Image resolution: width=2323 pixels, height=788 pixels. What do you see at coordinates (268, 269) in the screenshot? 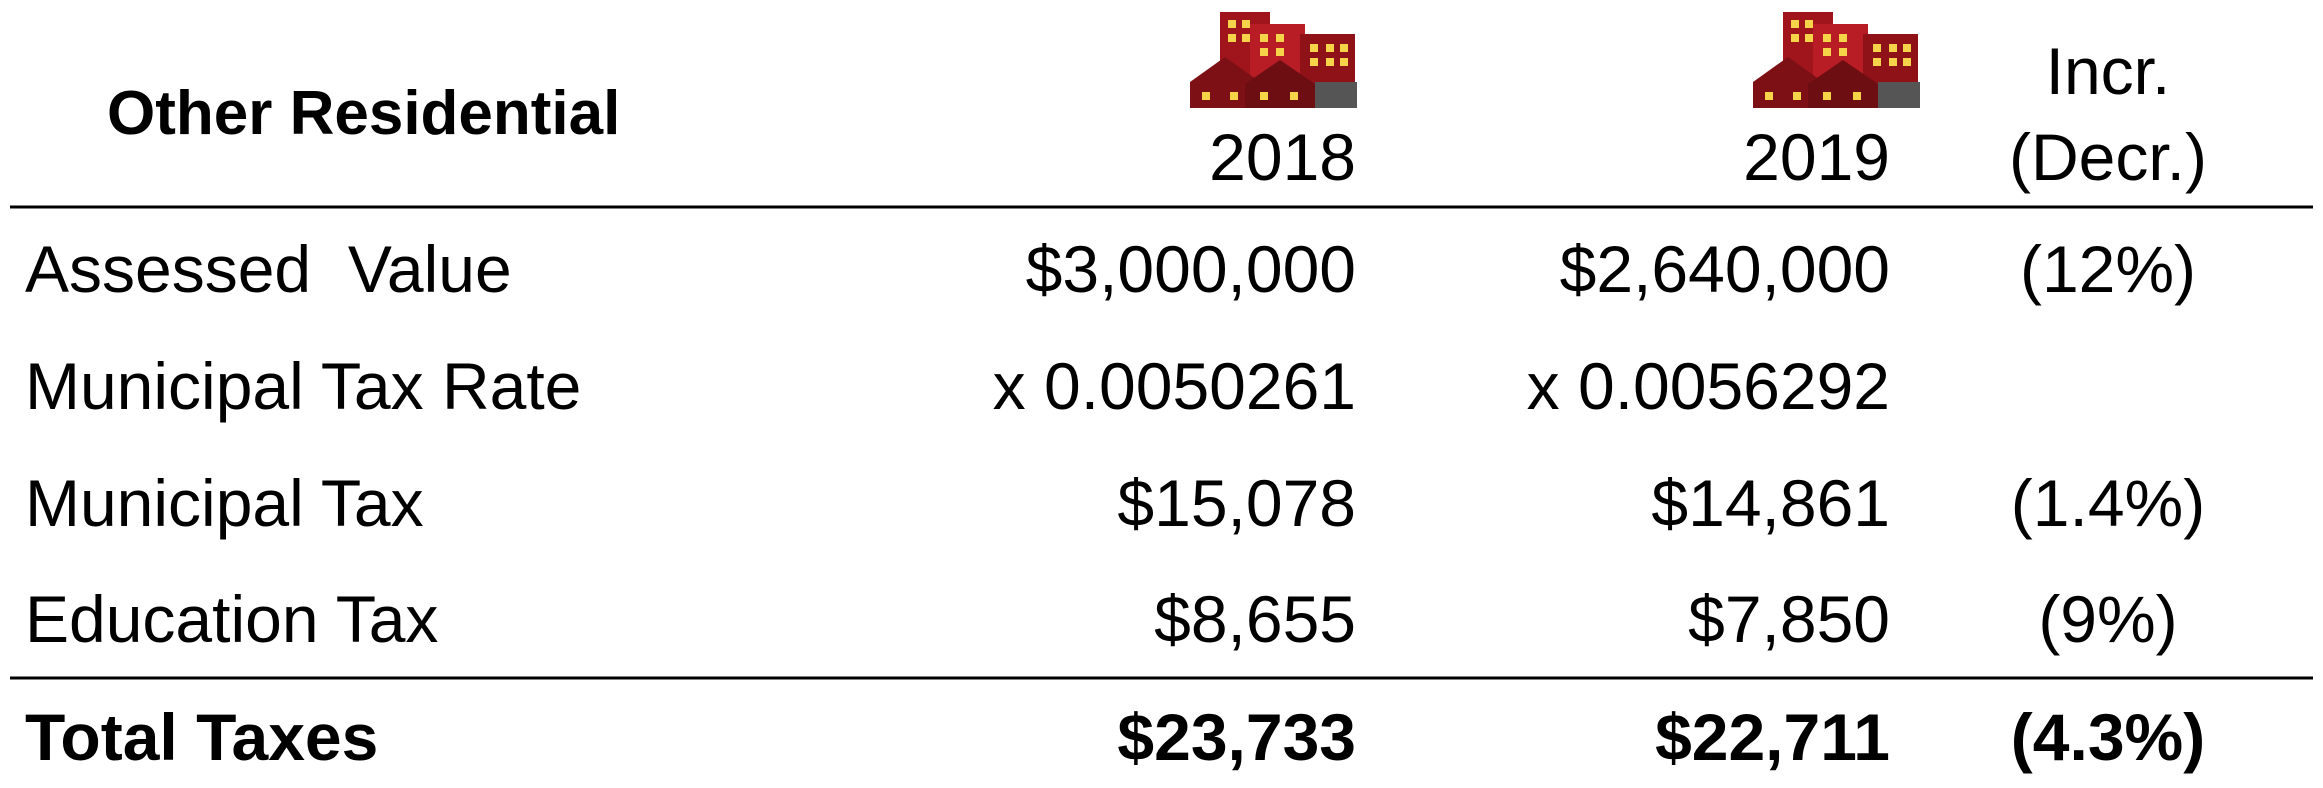
I see `row-label: Assessed Value` at bounding box center [268, 269].